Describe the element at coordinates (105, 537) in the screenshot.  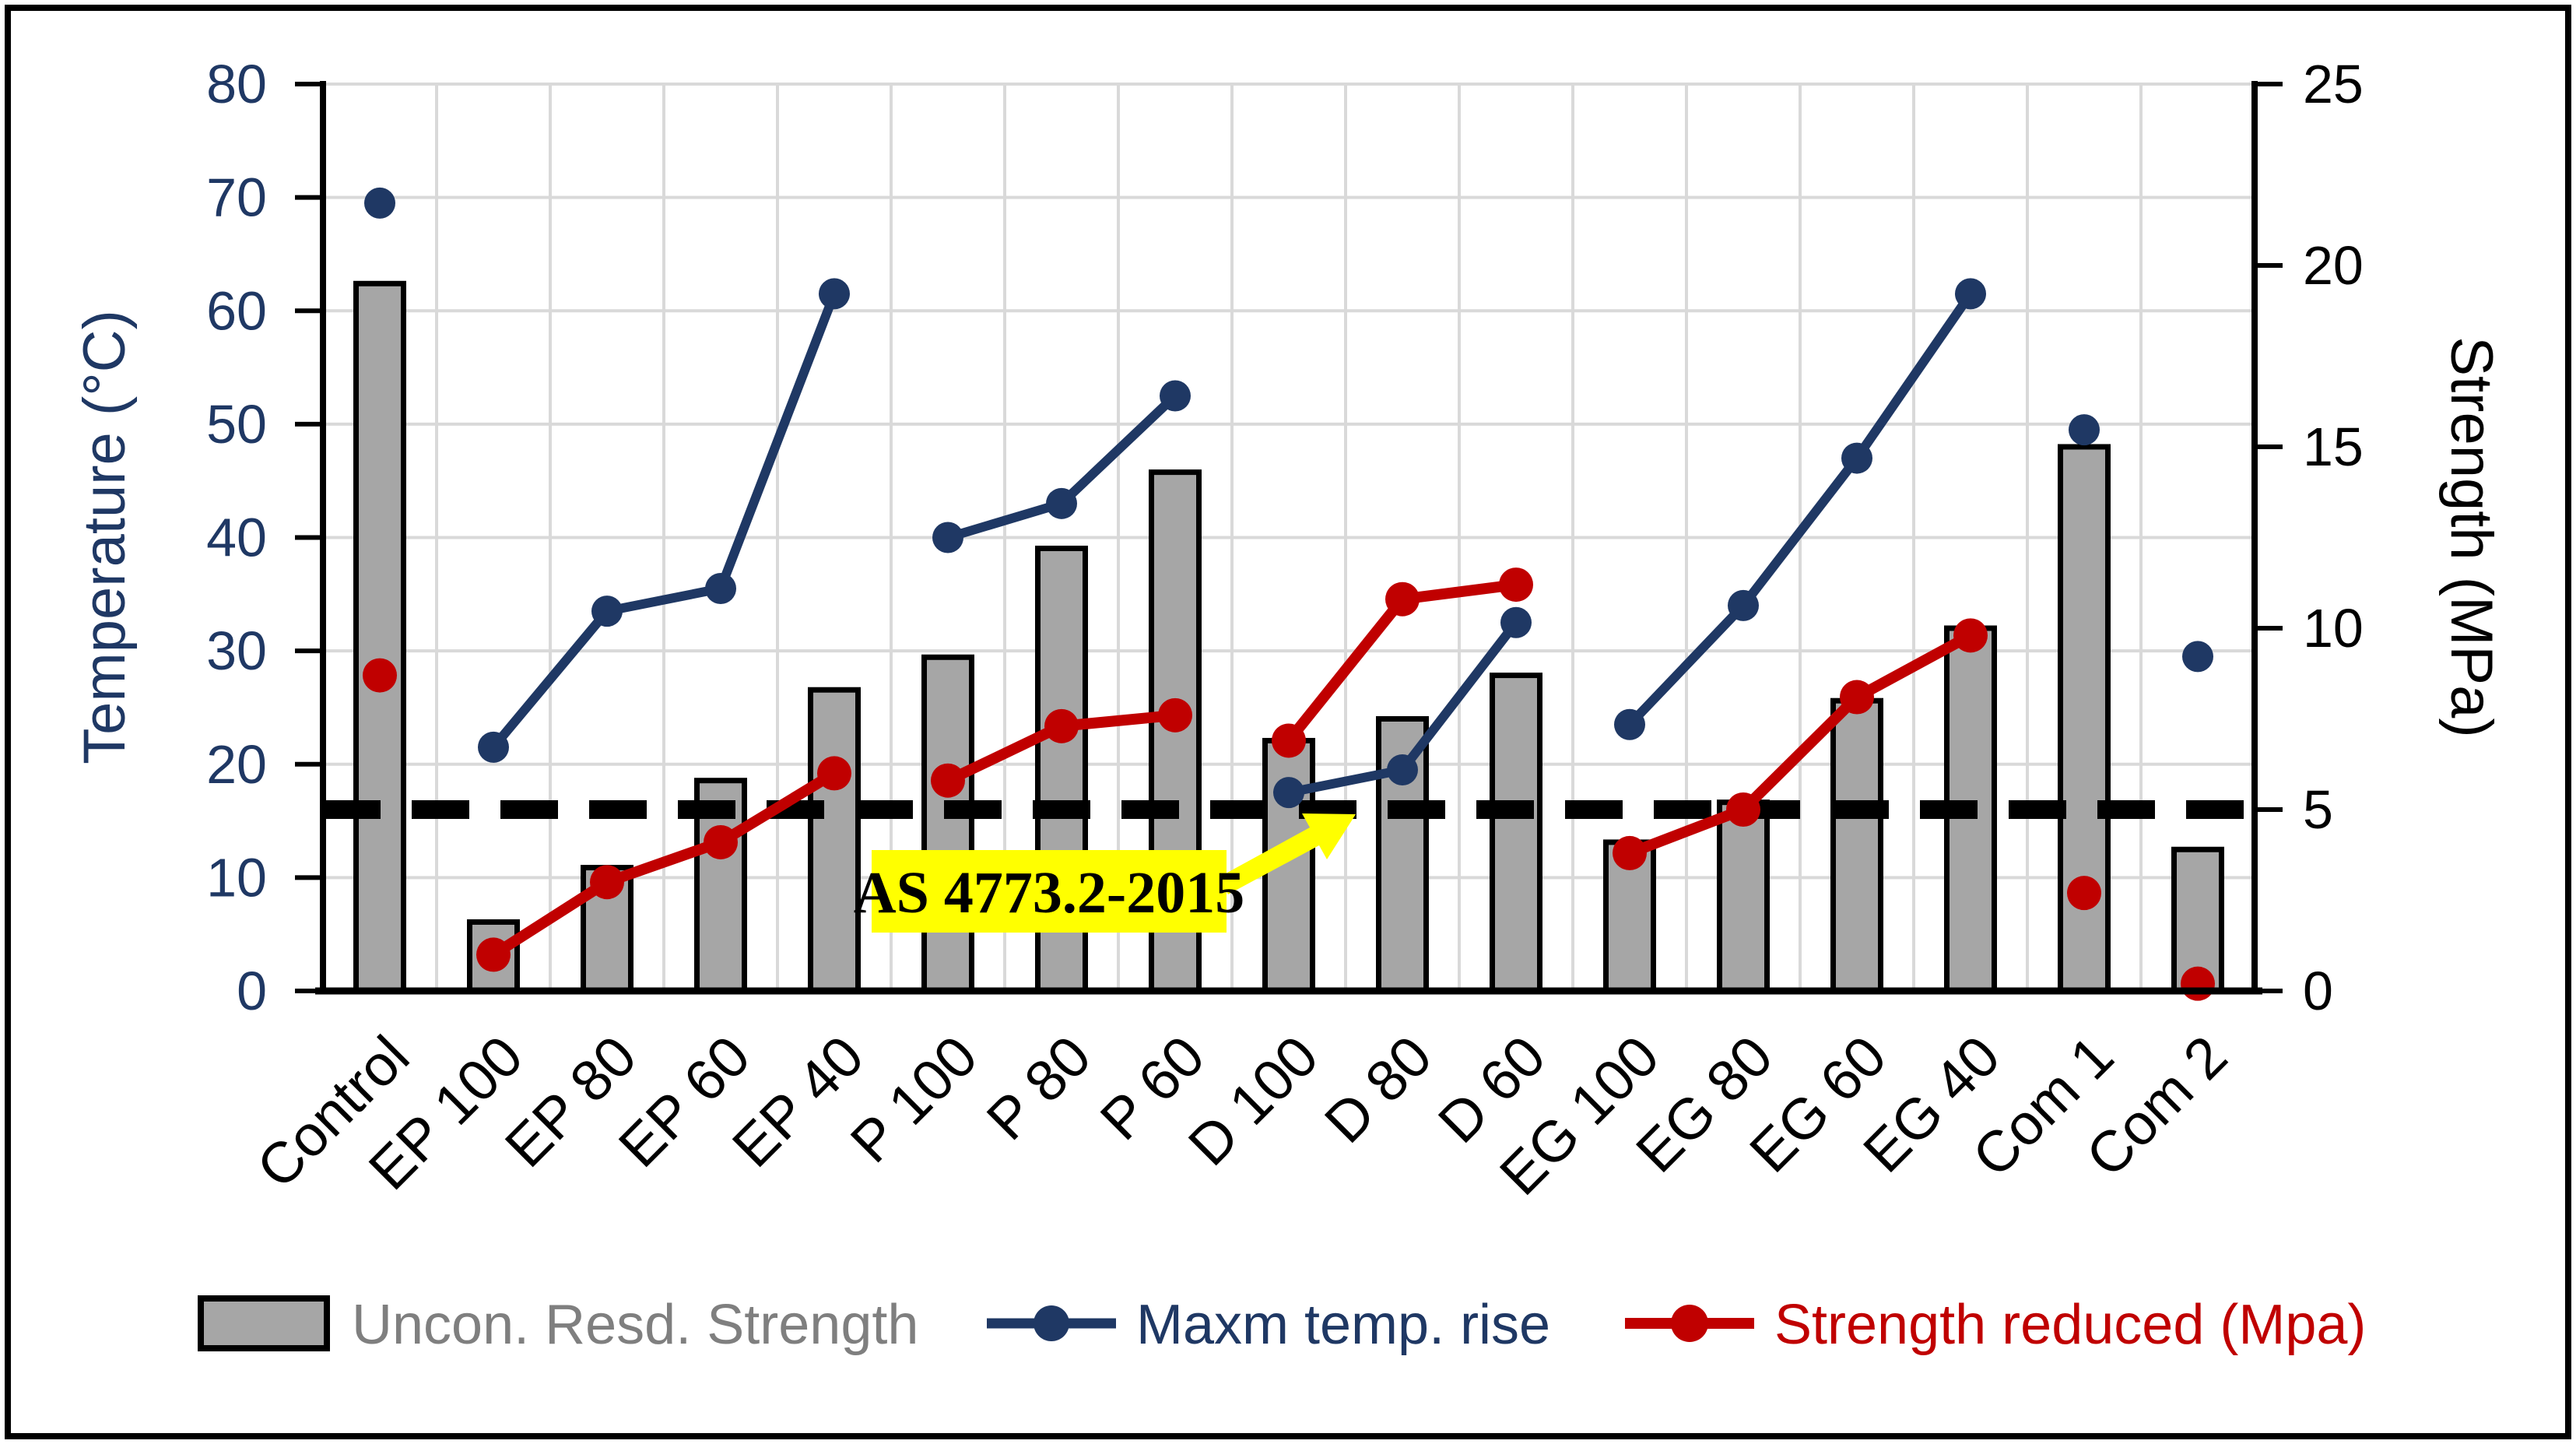
I see `left-axis-title: Temperature (°C)` at that location.